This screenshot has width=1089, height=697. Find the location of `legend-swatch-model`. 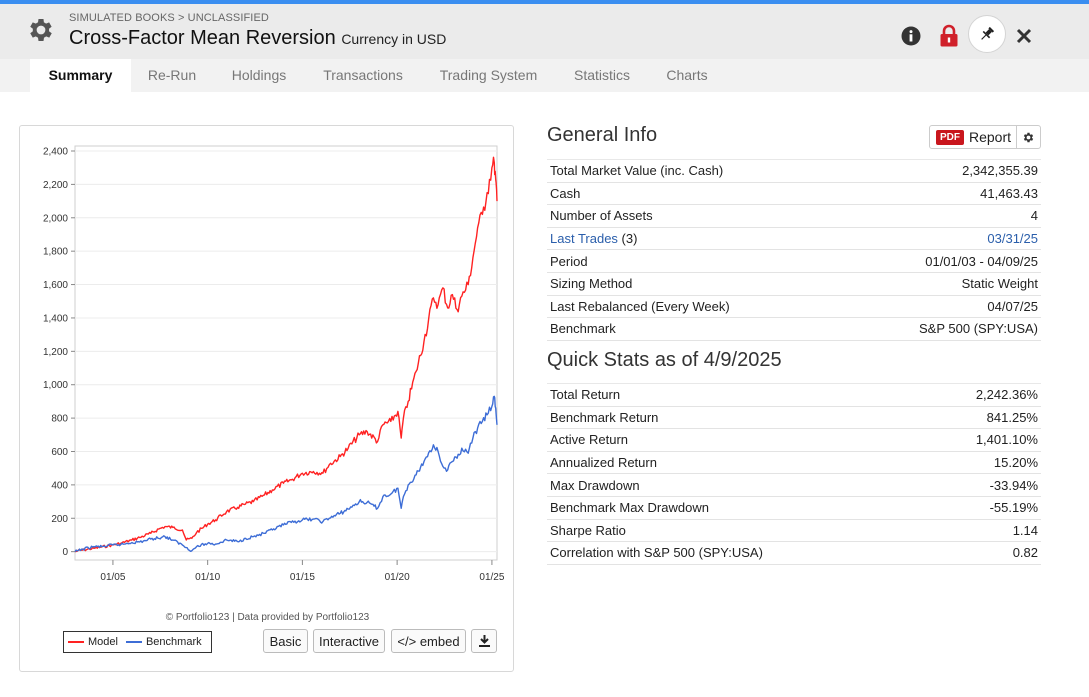

legend-swatch-model is located at coordinates (76, 642).